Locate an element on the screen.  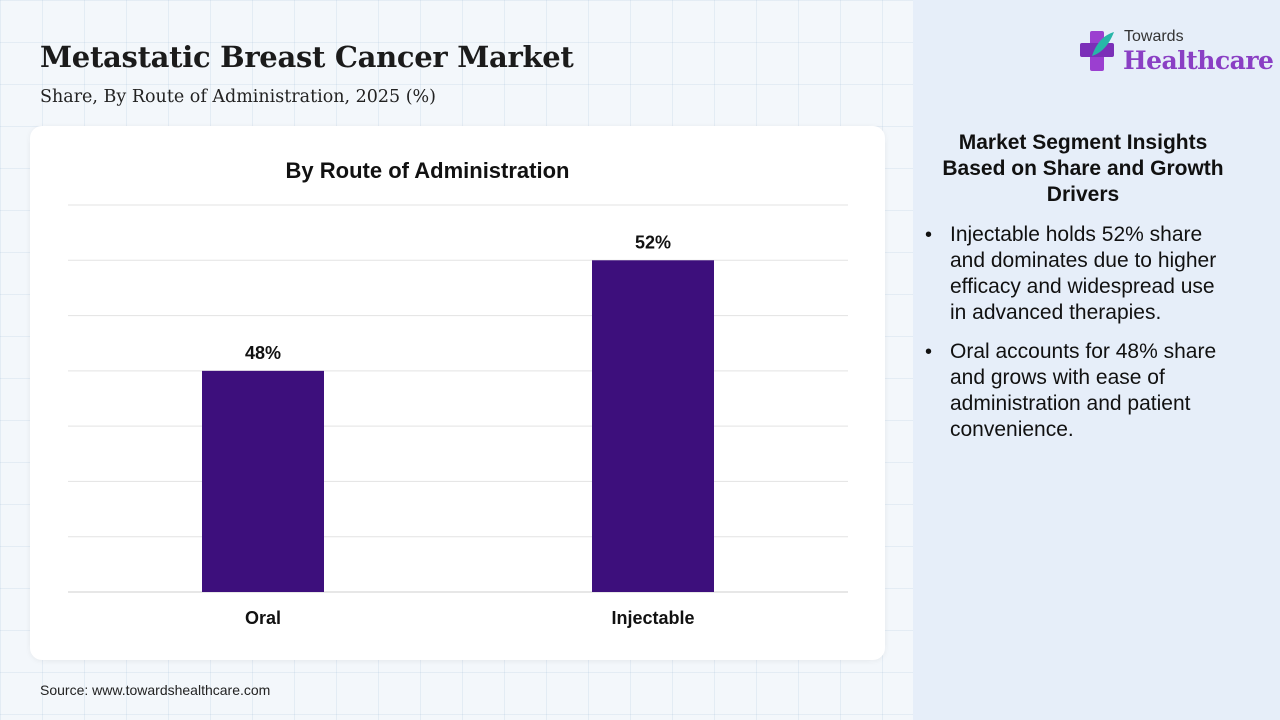
data-label-injectable: 52% is located at coordinates (653, 242).